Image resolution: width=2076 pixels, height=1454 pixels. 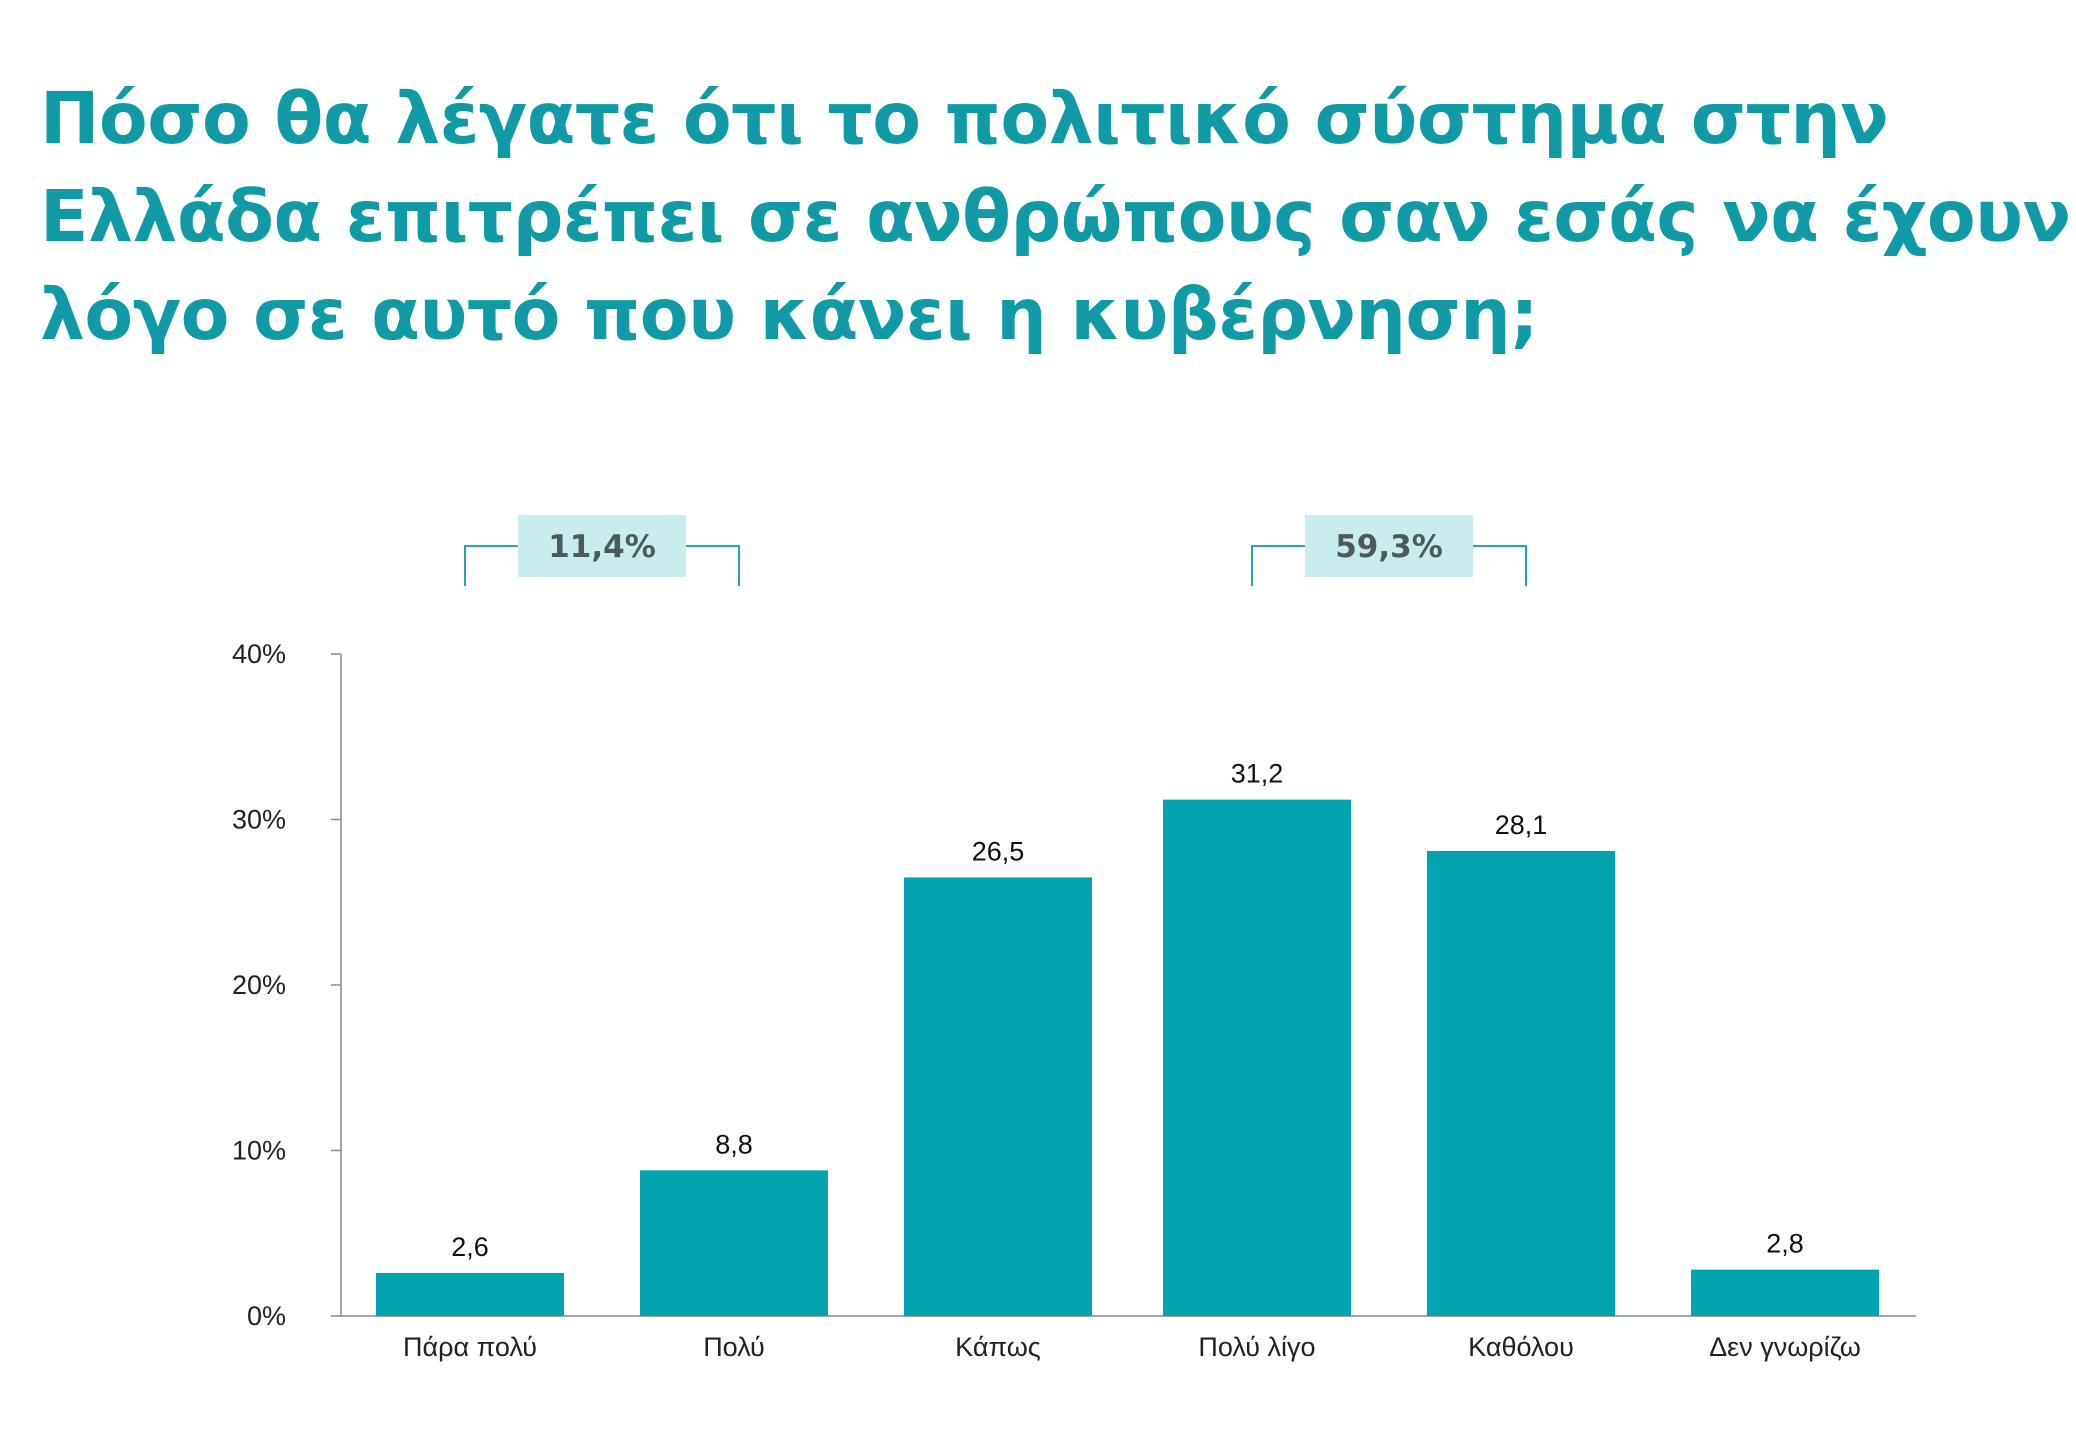 I want to click on group-total-label: 59,3%, so click(x=1389, y=547).